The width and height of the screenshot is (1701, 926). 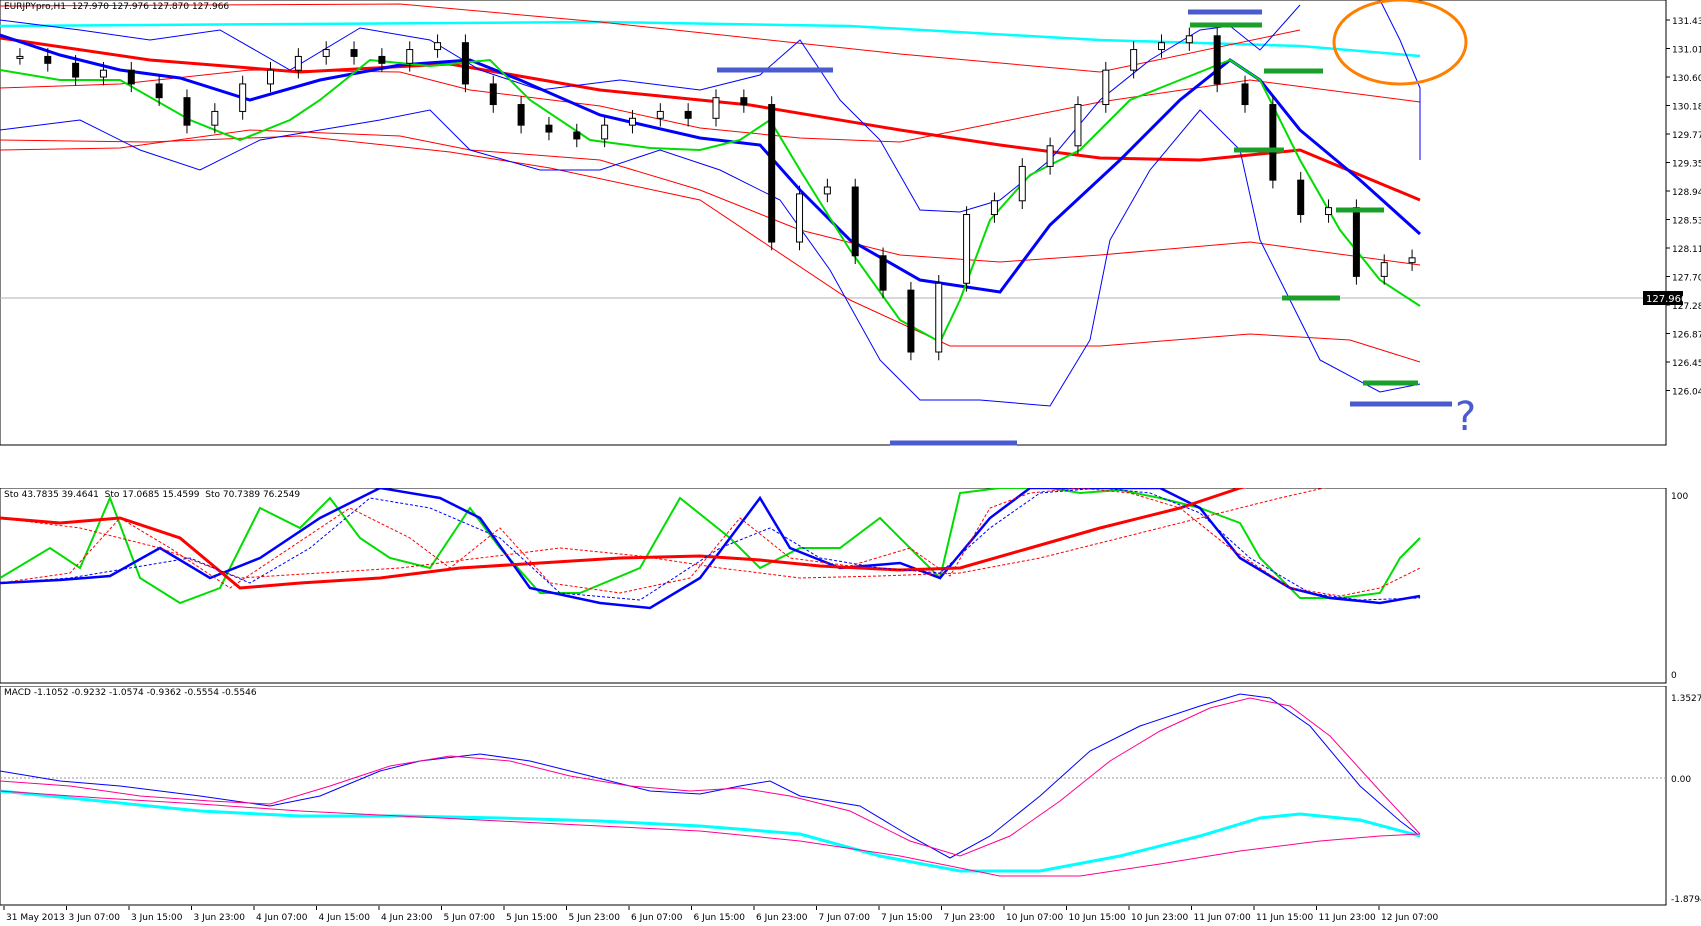 I want to click on macd-scale-top: 1.3527, so click(x=1686, y=699).